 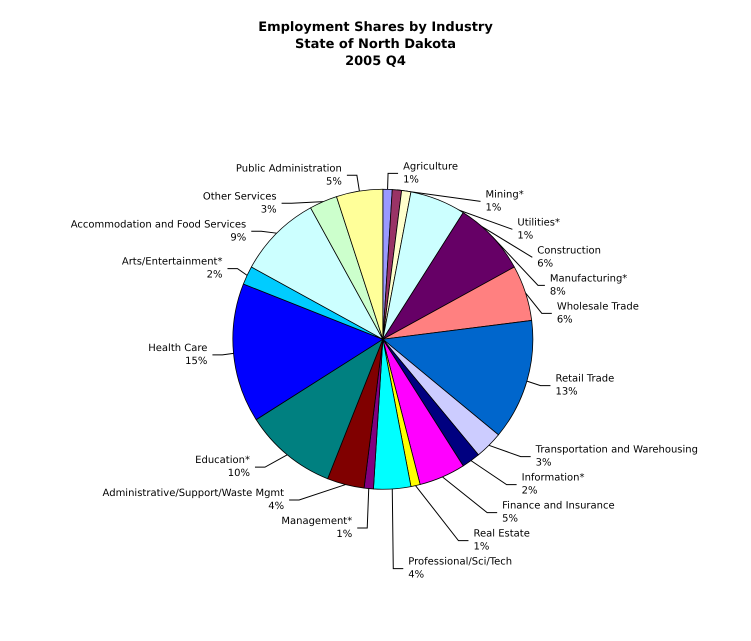 I want to click on data-label: 10%, so click(x=239, y=474).